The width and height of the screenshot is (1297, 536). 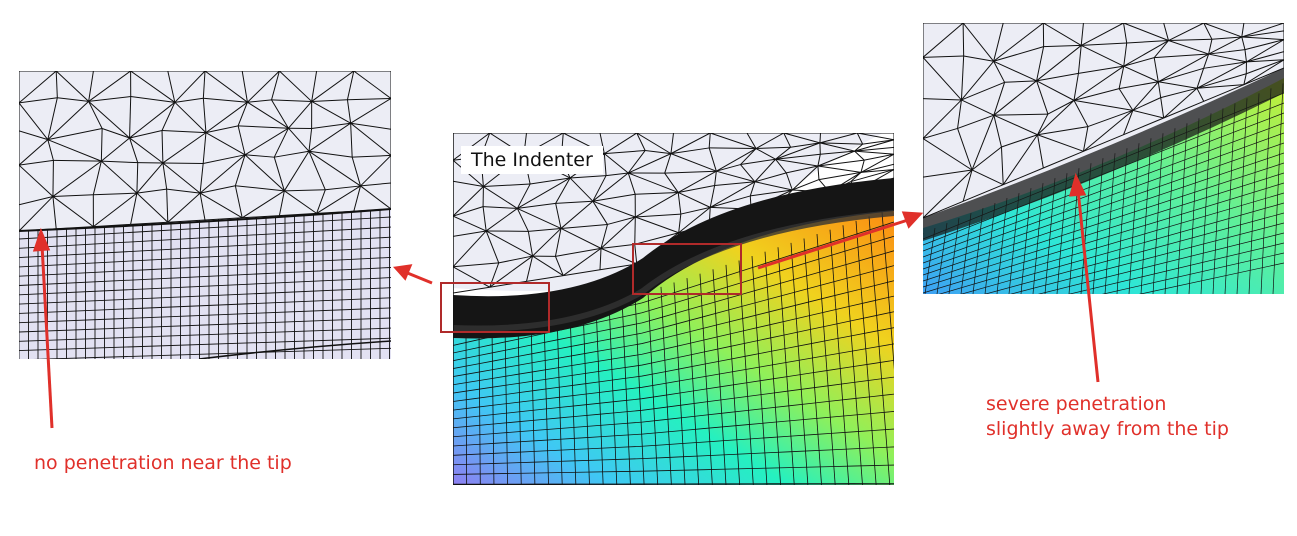 I want to click on left-highlight-box, so click(x=495, y=307).